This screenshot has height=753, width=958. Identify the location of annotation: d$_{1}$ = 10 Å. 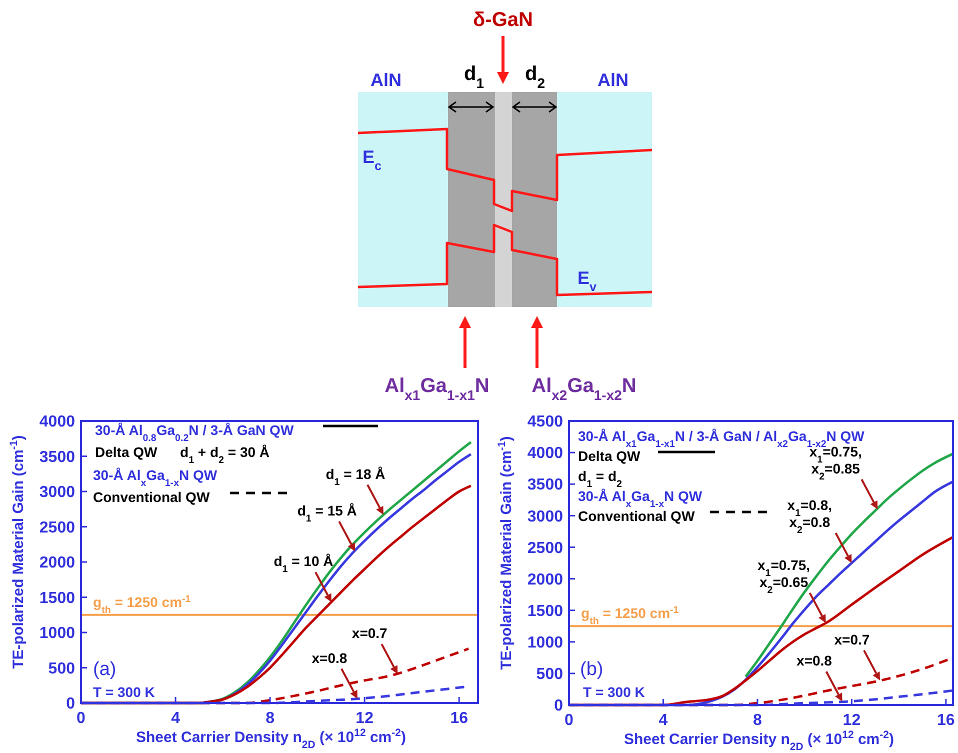
(304, 564).